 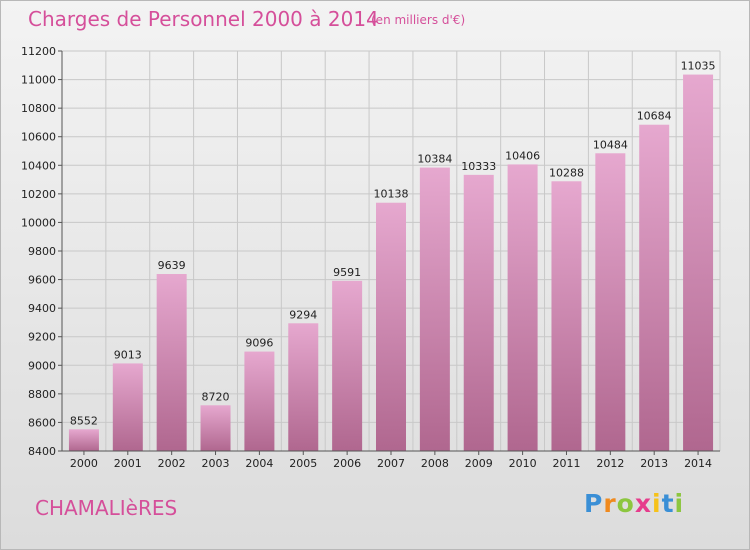 What do you see at coordinates (347, 272) in the screenshot?
I see `data-label-2006: 9591` at bounding box center [347, 272].